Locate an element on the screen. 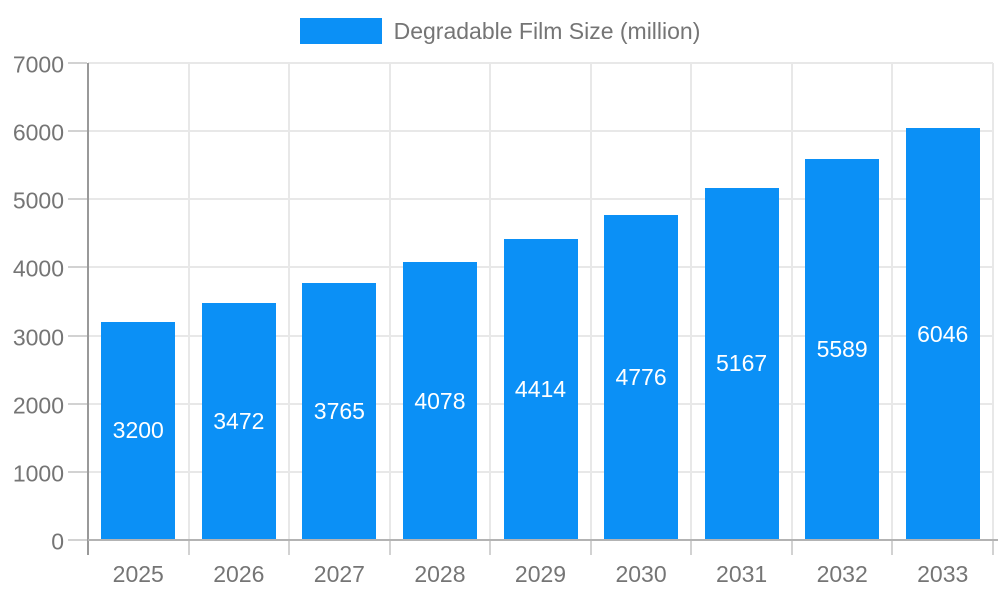 The width and height of the screenshot is (1000, 600). bar-2026: 3472 is located at coordinates (238, 421).